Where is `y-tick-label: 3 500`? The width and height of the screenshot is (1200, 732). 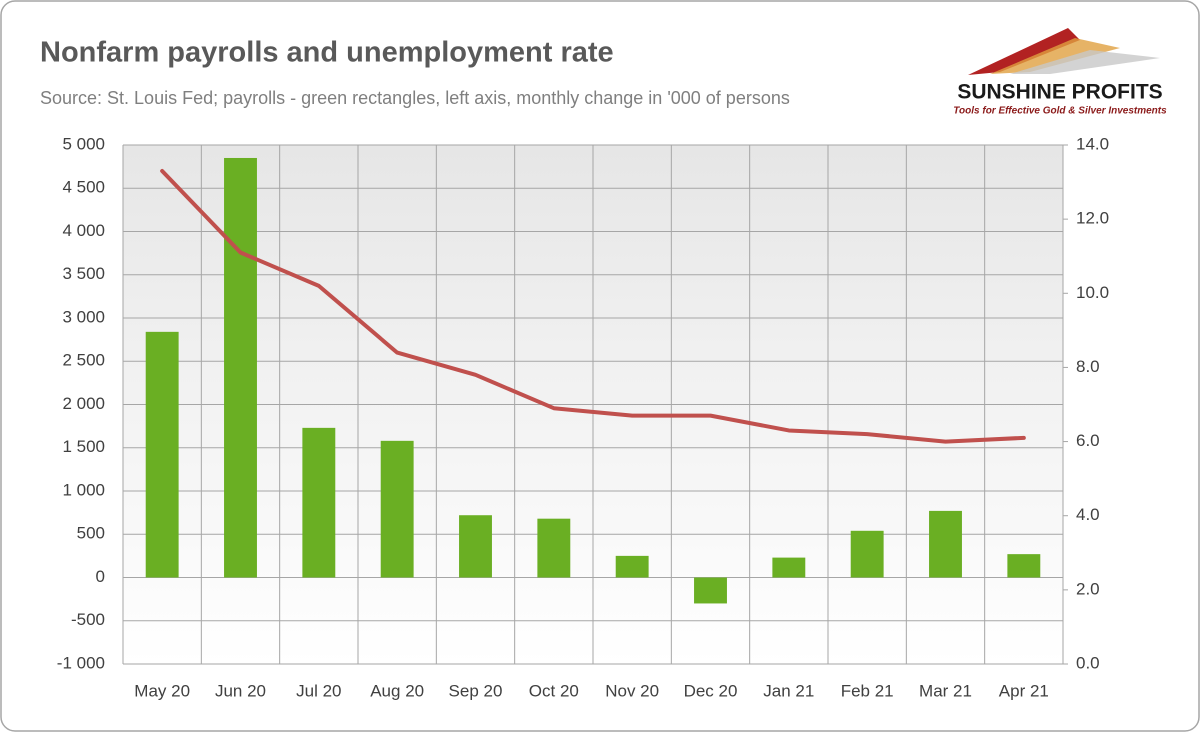
y-tick-label: 3 500 is located at coordinates (83, 273).